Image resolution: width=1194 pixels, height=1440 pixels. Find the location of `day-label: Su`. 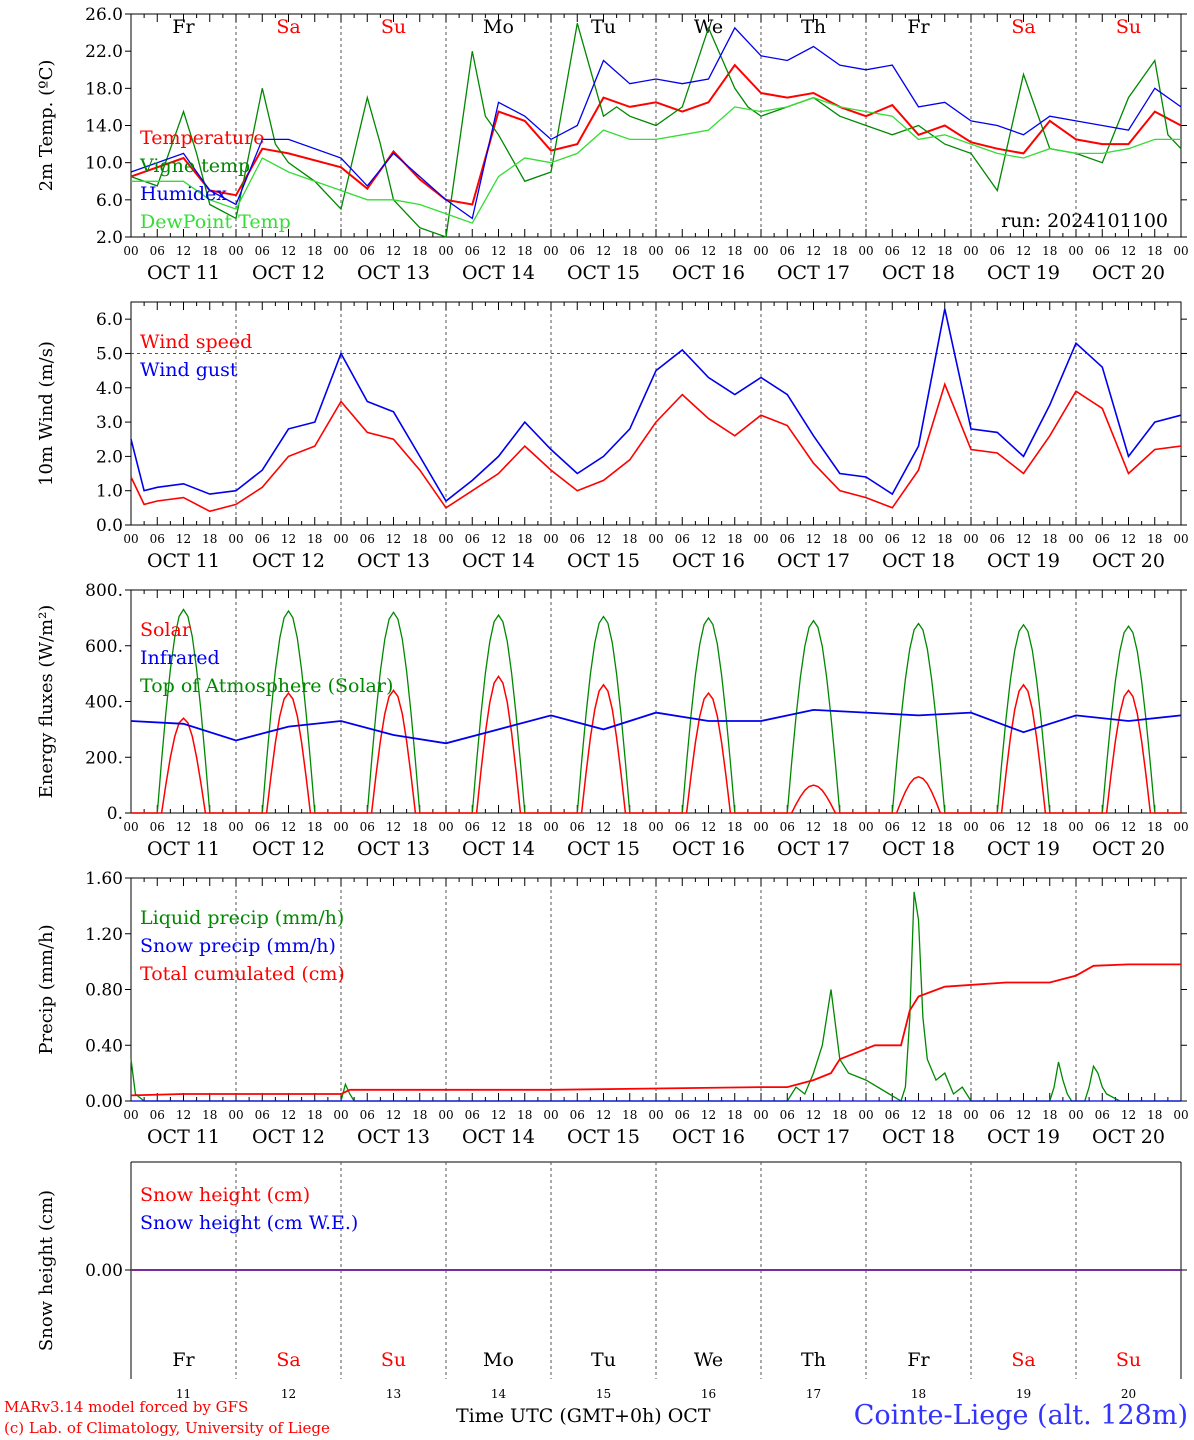

day-label: Su is located at coordinates (1128, 27).